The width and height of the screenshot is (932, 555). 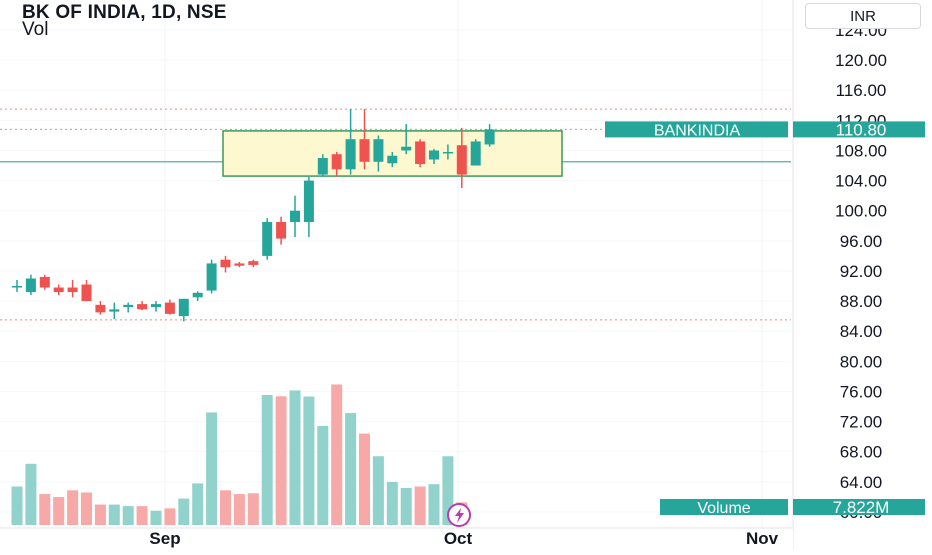 I want to click on legend: BK OF INDIA, 1D, NSE Vol, so click(x=124, y=21).